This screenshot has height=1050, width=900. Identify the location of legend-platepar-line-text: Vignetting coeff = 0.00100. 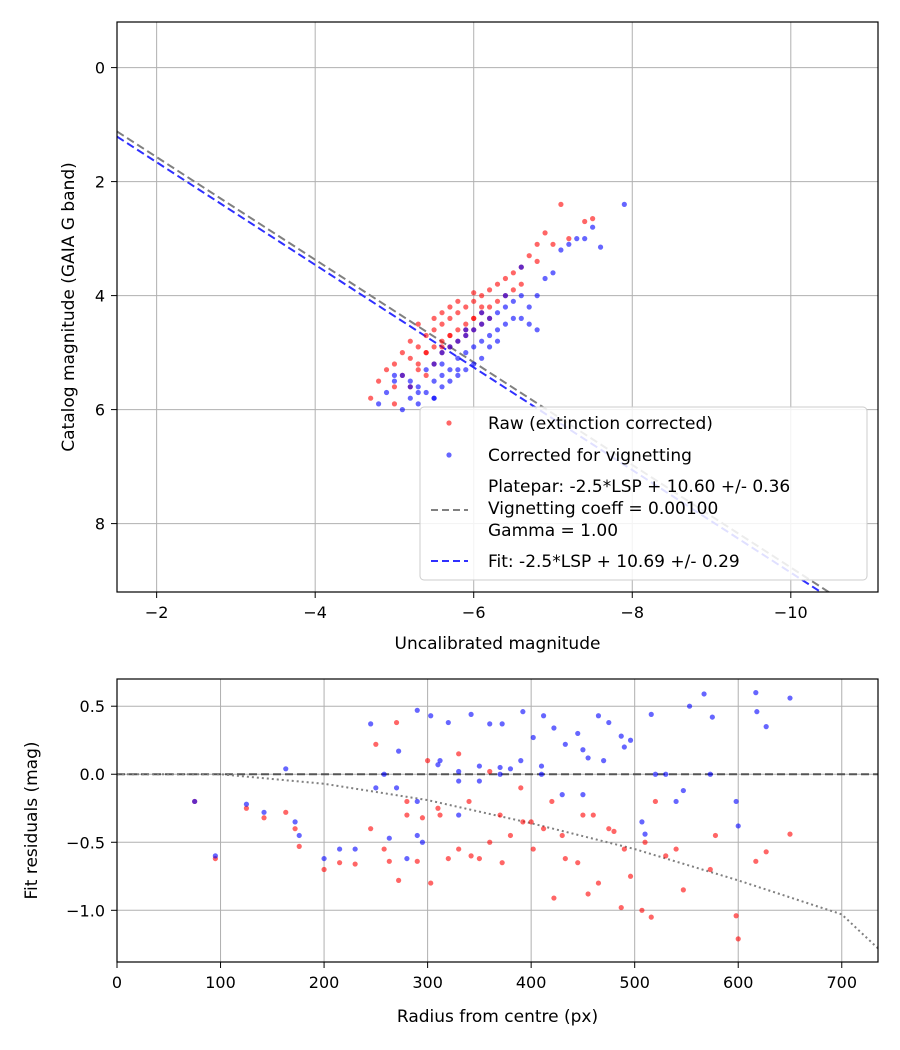
(603, 509).